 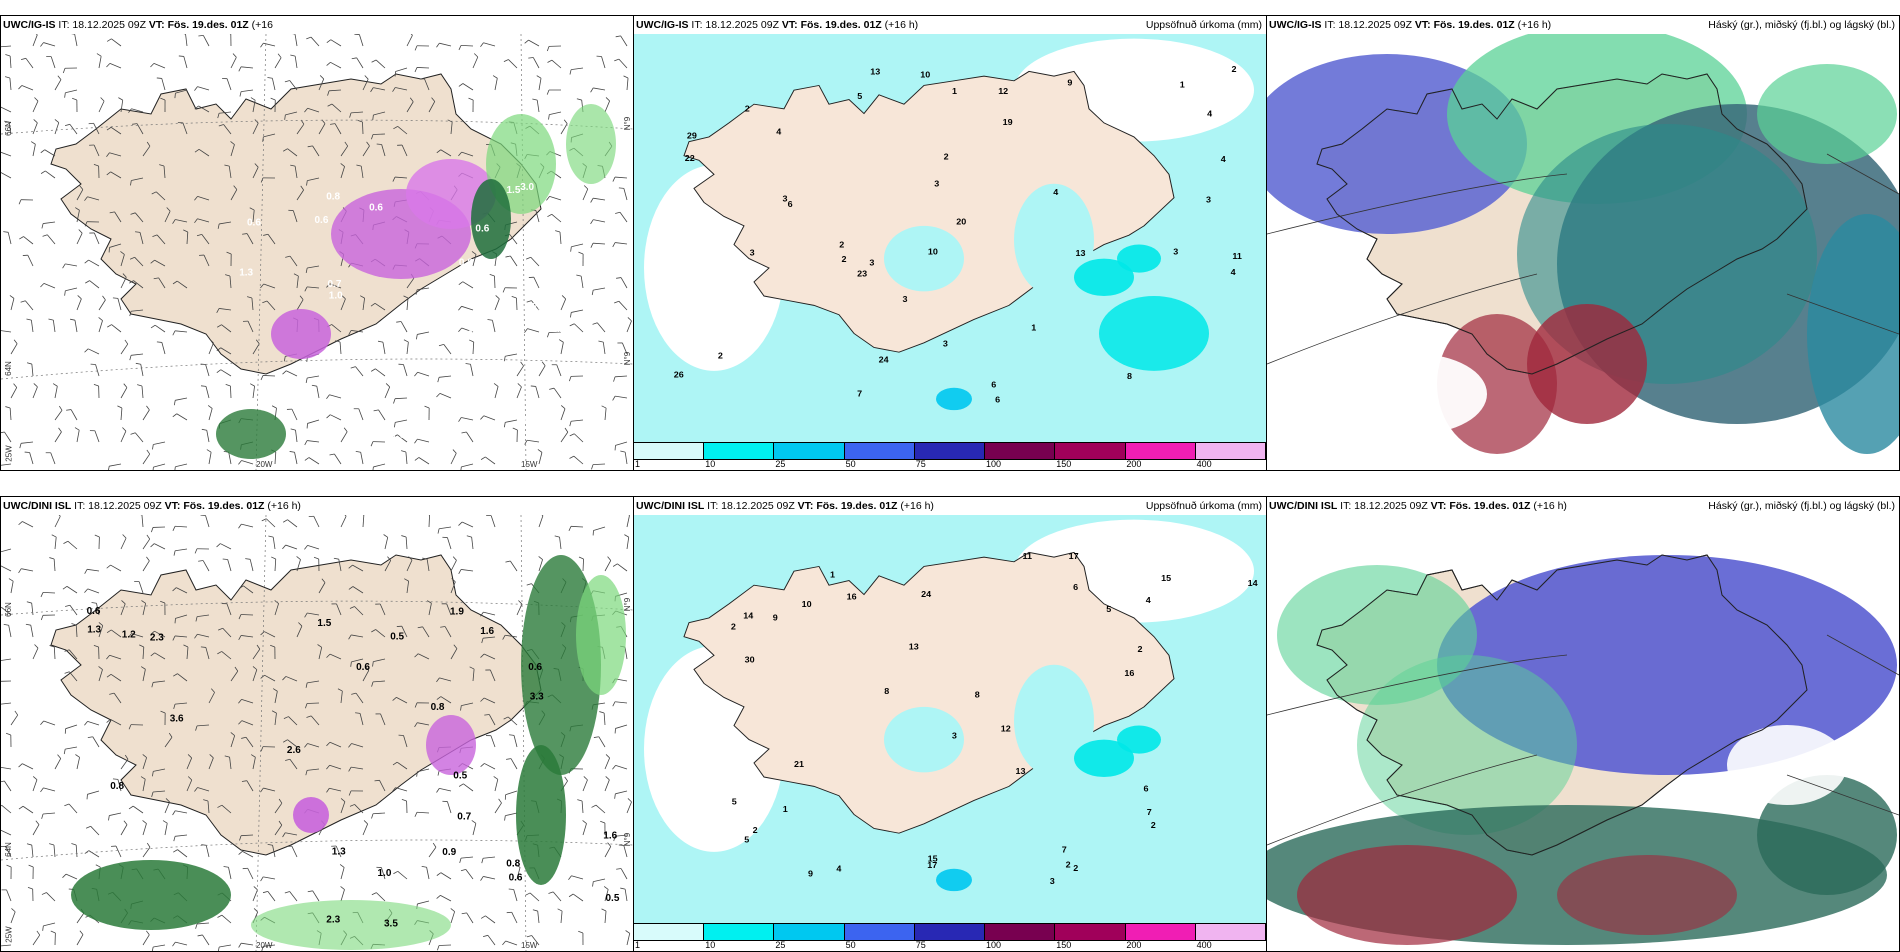 I want to click on precip-value-label: 2.3, so click(x=157, y=637).